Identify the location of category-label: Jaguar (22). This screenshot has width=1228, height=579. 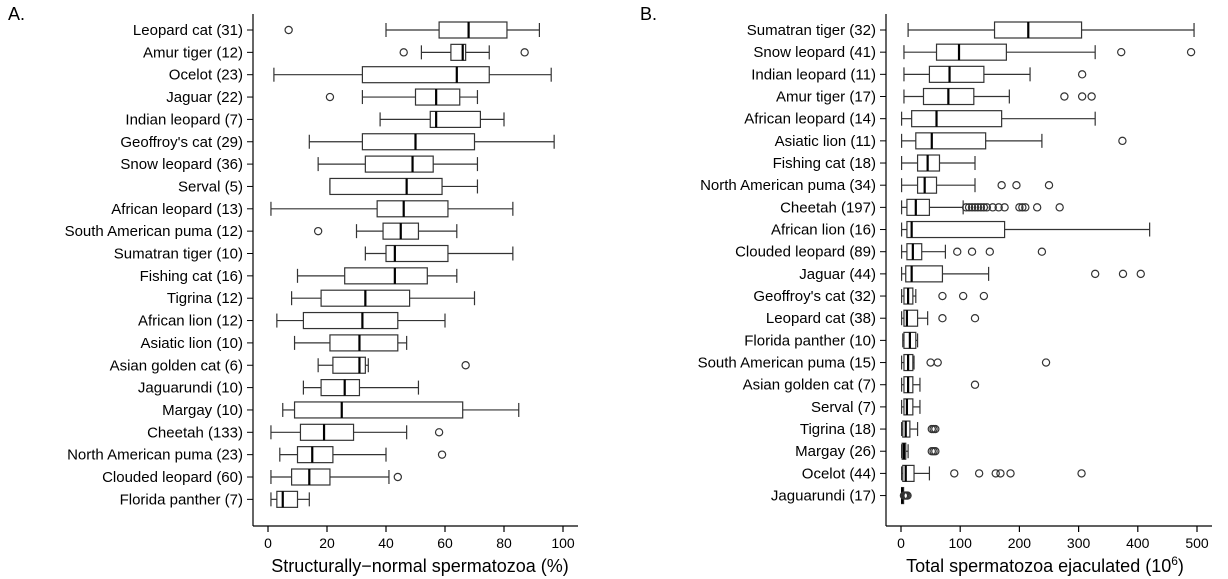
(204, 97).